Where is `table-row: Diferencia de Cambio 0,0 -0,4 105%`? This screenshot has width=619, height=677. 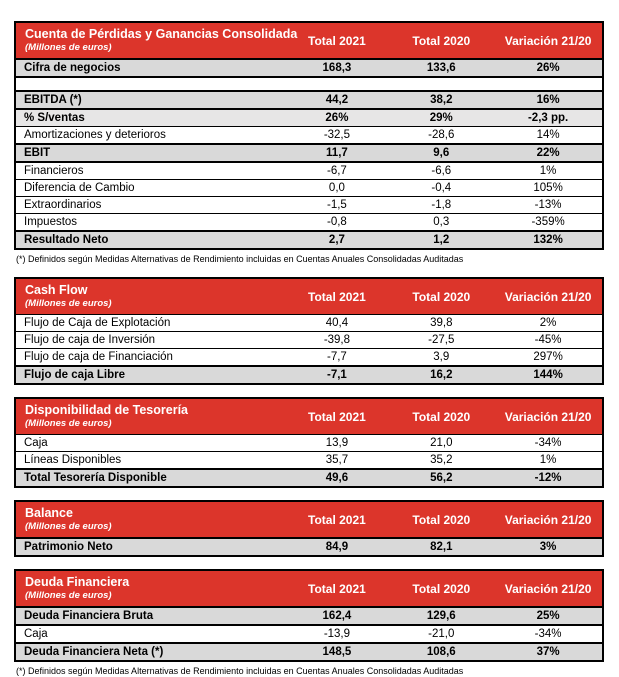 table-row: Diferencia de Cambio 0,0 -0,4 105% is located at coordinates (309, 188).